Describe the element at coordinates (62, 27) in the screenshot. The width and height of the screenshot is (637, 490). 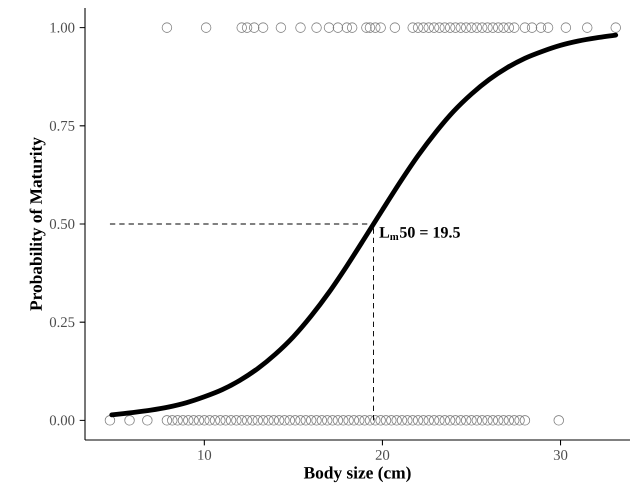
I see `y-tick-label: 1.00` at that location.